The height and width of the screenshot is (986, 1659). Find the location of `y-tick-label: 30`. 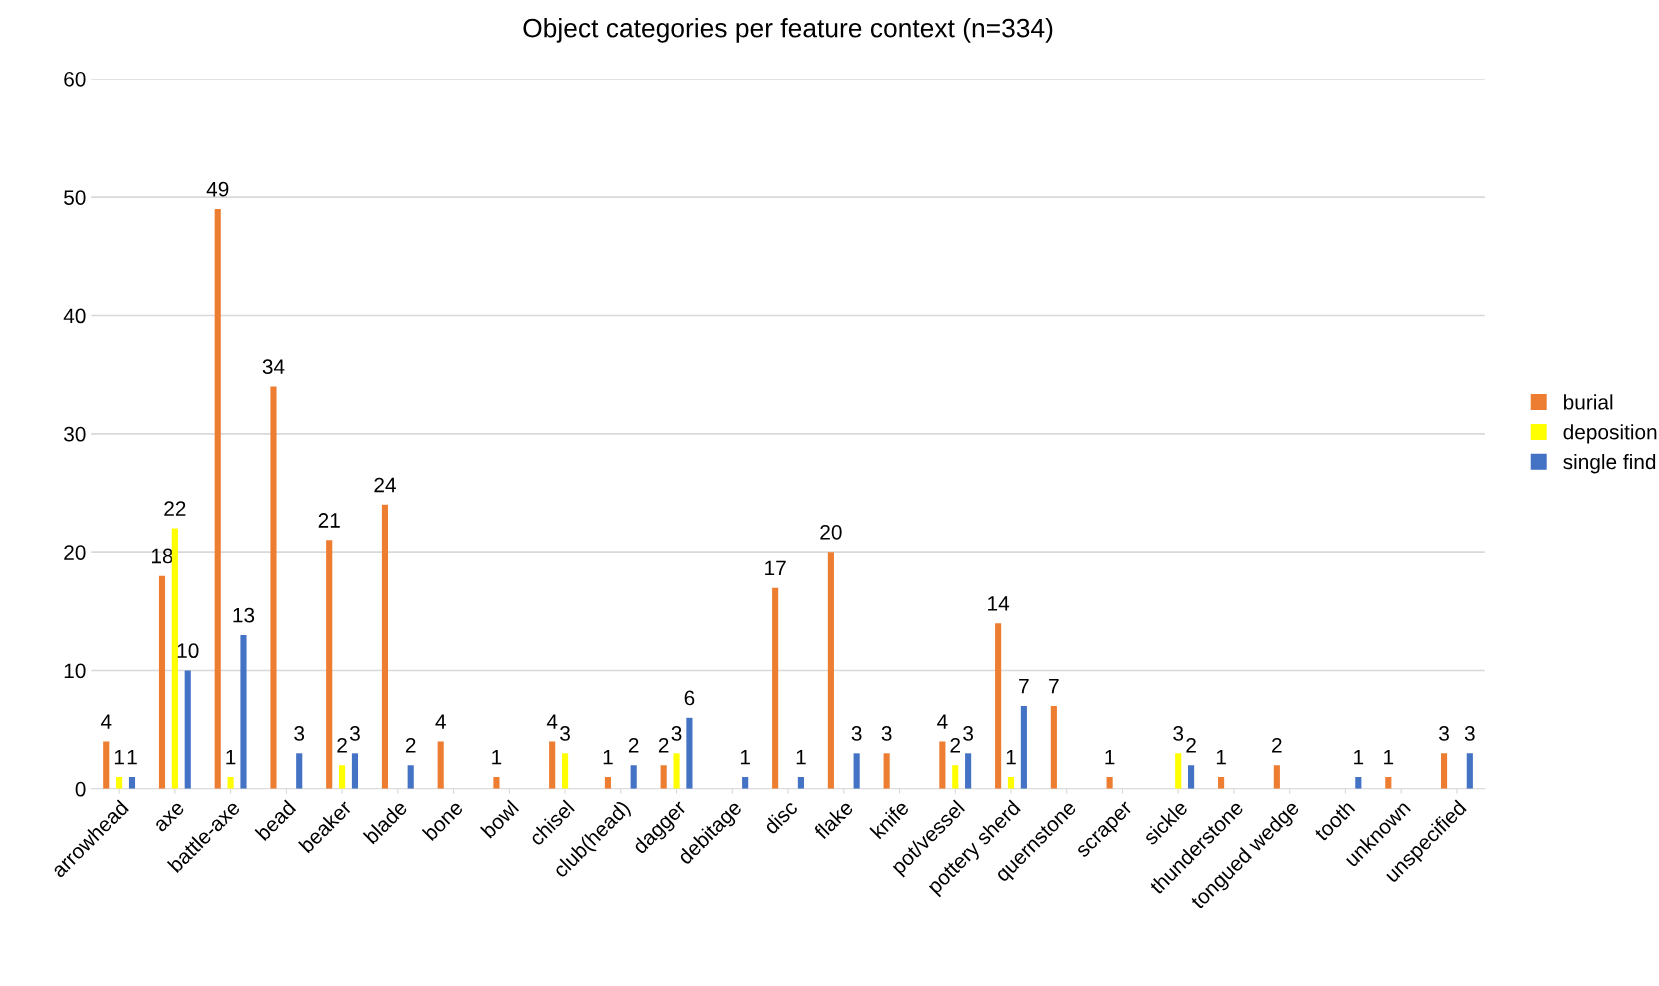

y-tick-label: 30 is located at coordinates (75, 434).